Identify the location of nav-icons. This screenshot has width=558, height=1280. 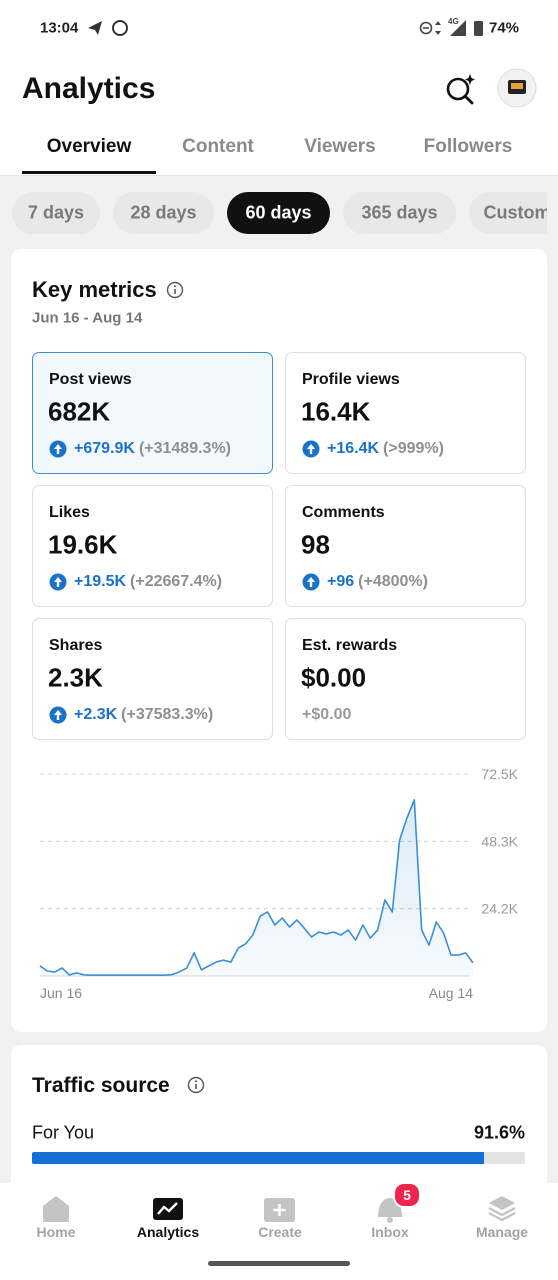
(279, 1209).